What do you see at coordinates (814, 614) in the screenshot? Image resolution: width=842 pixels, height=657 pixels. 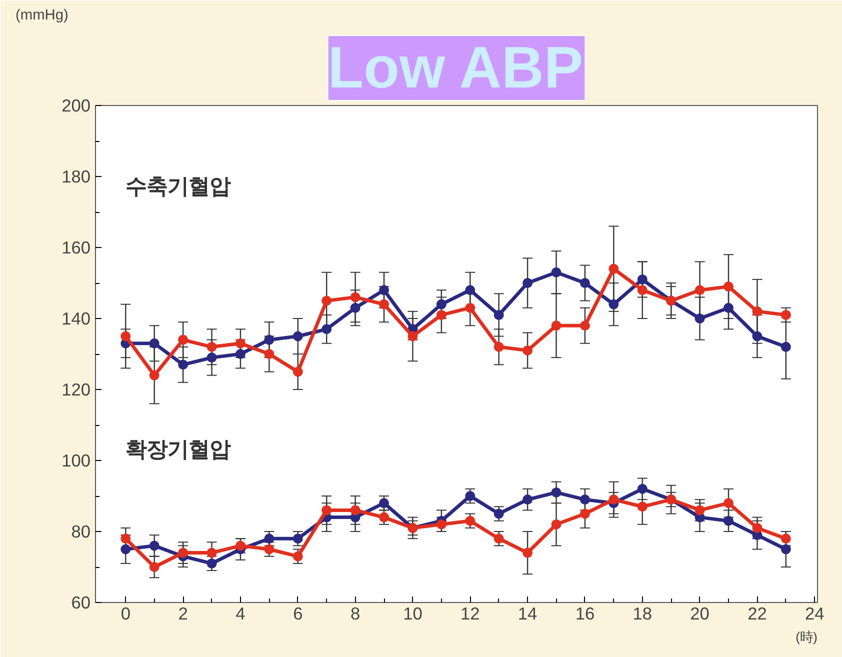 I see `x-tick-label: 24` at bounding box center [814, 614].